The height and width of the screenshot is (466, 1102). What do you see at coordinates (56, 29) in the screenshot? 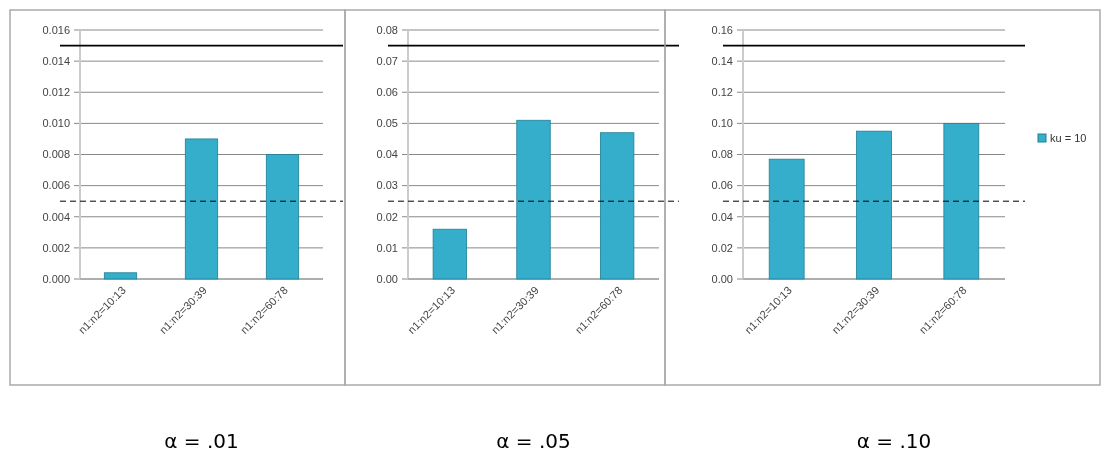
I see `y-tick-label: 0.016` at bounding box center [56, 29].